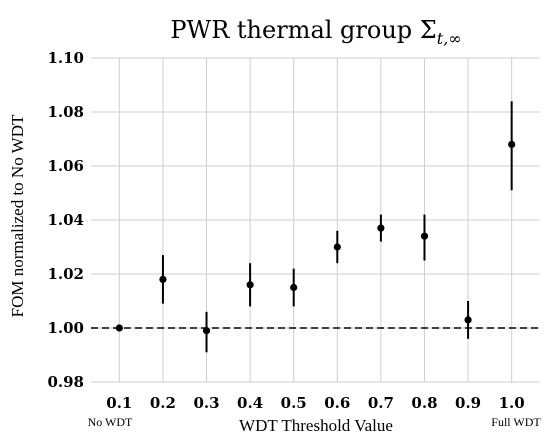 The width and height of the screenshot is (552, 442). I want to click on y-tick-label: 1.10, so click(65, 58).